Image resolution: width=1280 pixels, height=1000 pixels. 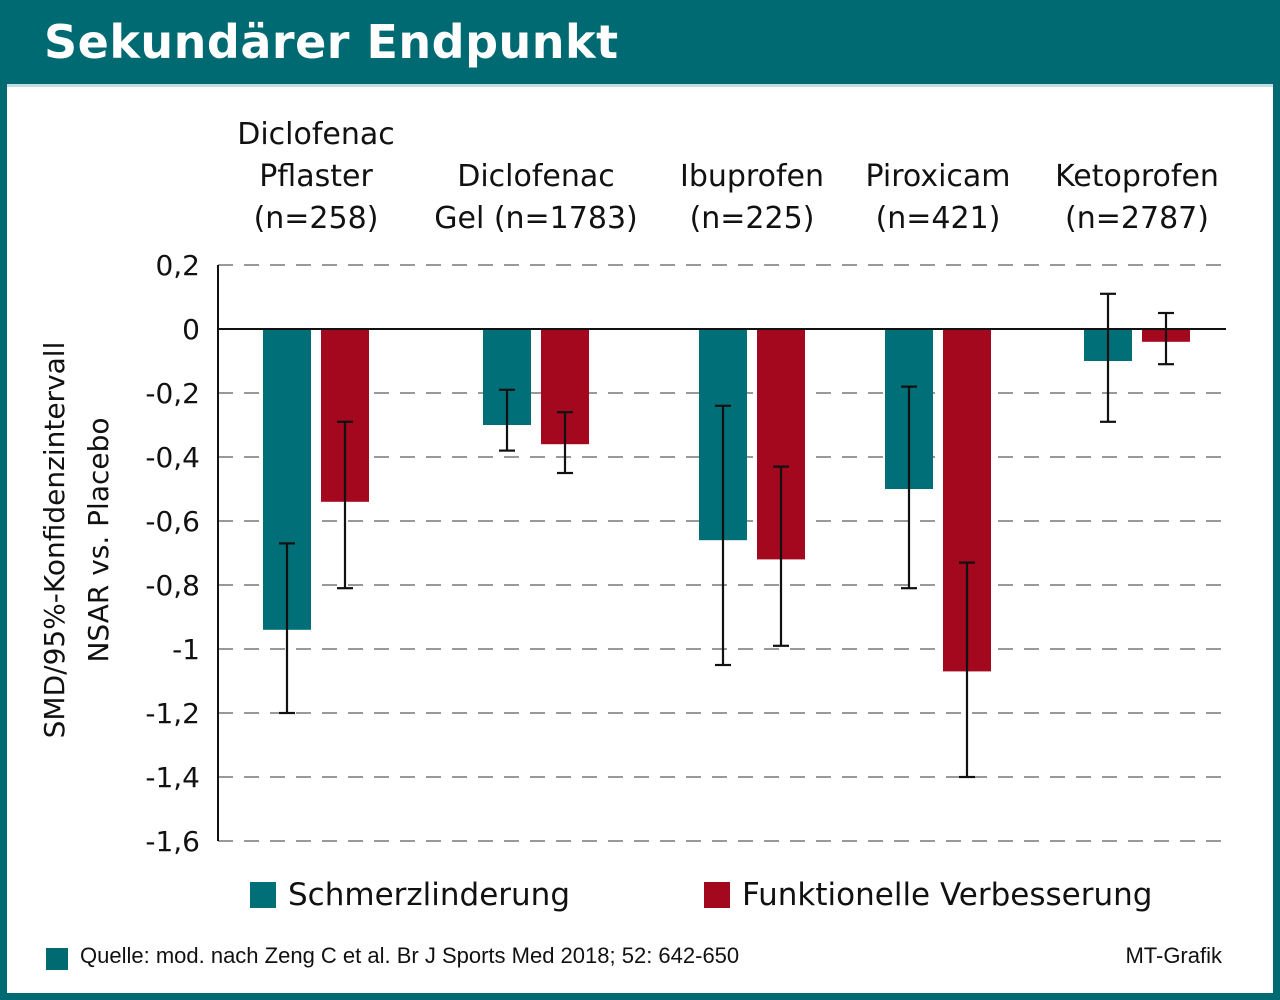 I want to click on y-axis-title: NSAR vs. Placebo, so click(x=98, y=539).